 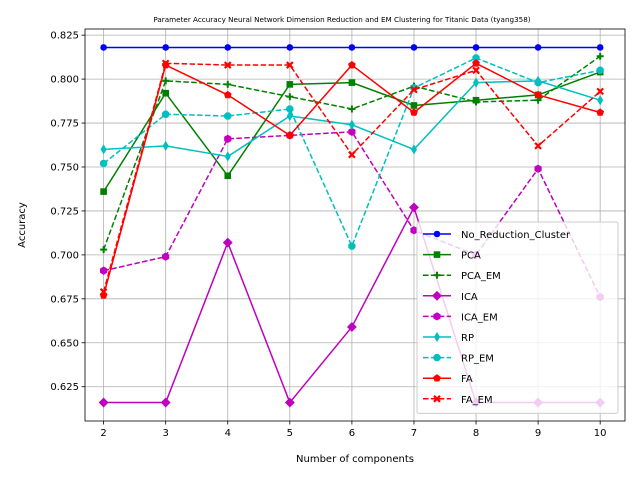 What do you see at coordinates (538, 433) in the screenshot?
I see `x-tick-label: 9` at bounding box center [538, 433].